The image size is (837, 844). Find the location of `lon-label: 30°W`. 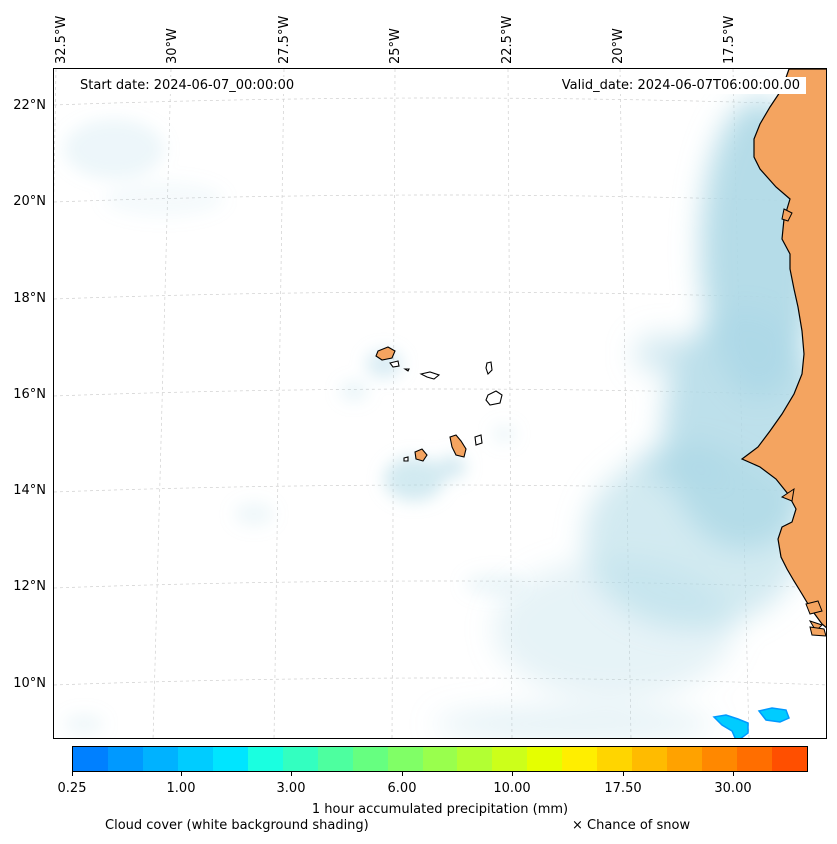

lon-label: 30°W is located at coordinates (172, 46).